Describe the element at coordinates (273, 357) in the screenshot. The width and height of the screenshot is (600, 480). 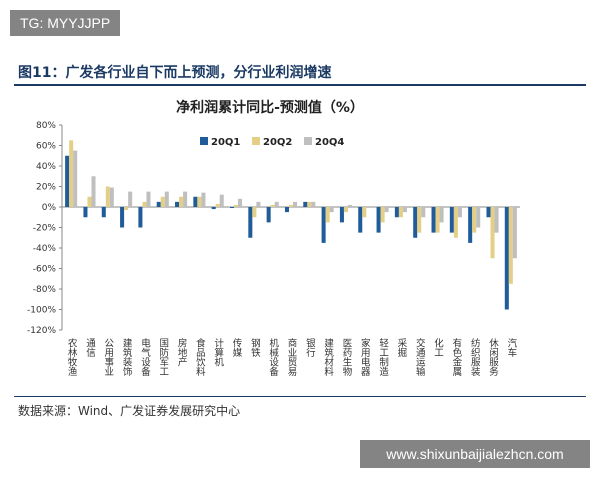
I see `x-tick-label: 机械设备` at that location.